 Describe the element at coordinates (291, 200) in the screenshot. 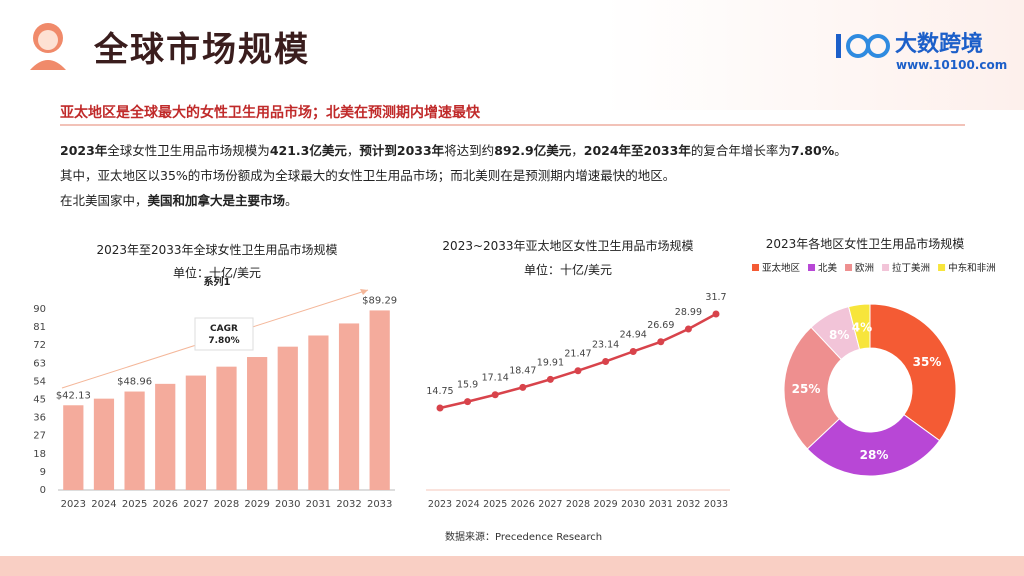

I see `text-run: 。` at that location.